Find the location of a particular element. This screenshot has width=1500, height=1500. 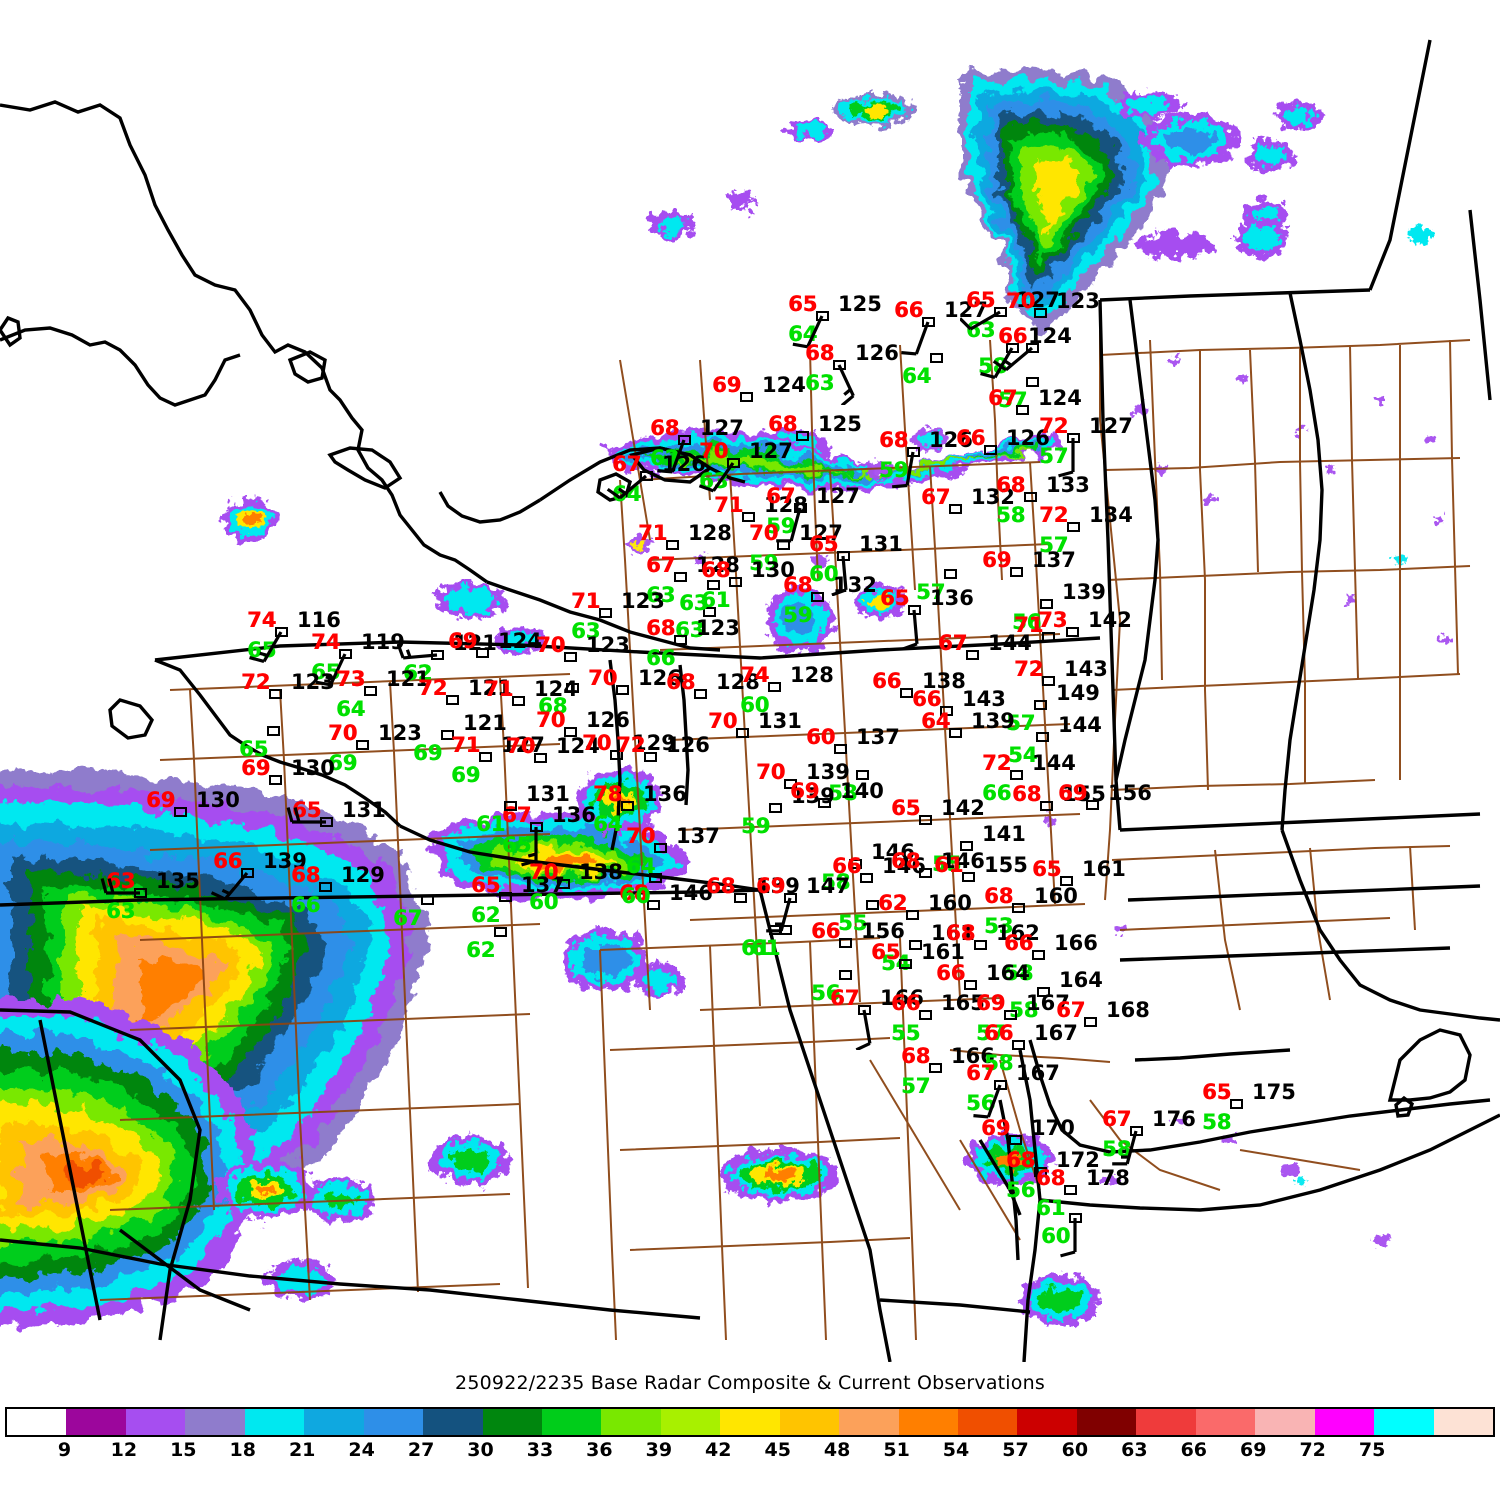

colorbar-tick: 24 is located at coordinates (361, 1450).